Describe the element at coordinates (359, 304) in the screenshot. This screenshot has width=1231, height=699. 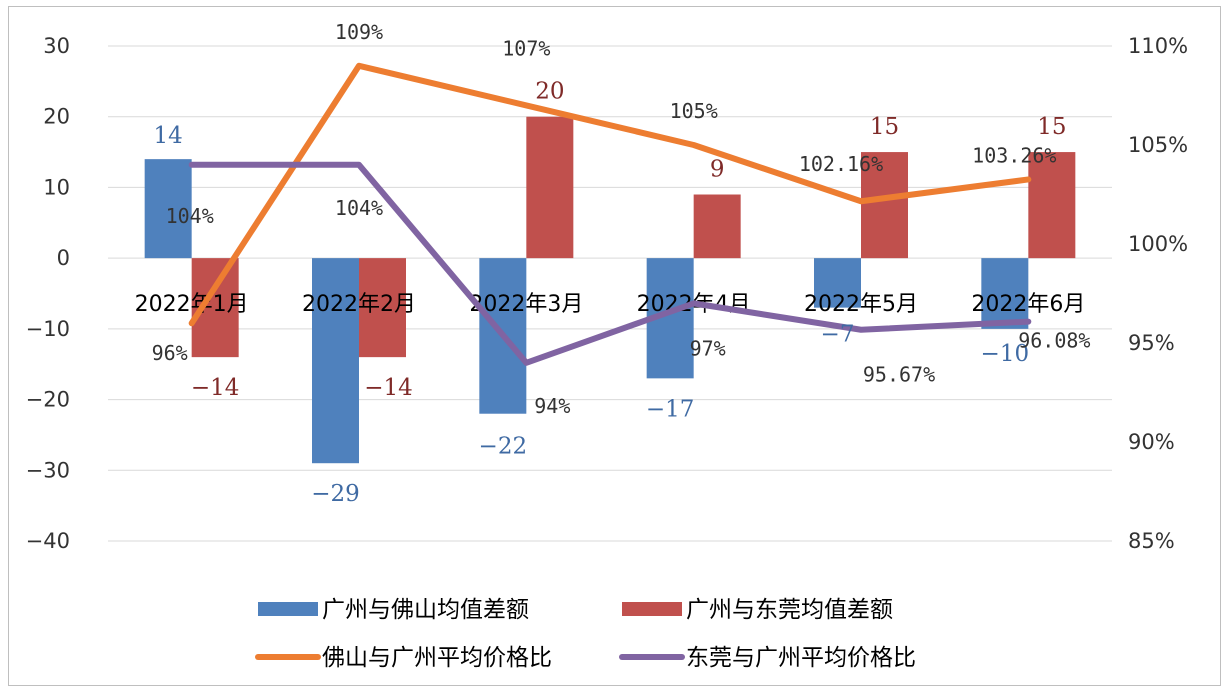
I see `x-category-label: 2022年2月` at that location.